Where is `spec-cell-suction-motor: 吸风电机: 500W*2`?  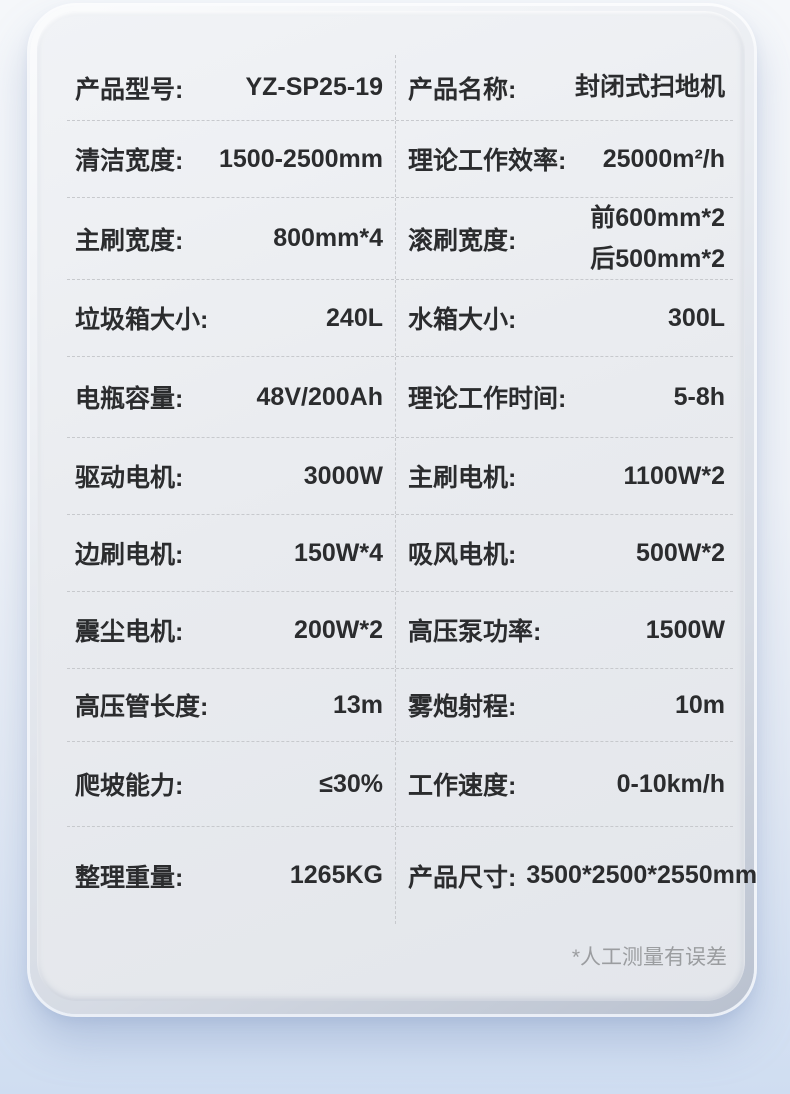
spec-cell-suction-motor: 吸风电机: 500W*2 is located at coordinates (564, 553).